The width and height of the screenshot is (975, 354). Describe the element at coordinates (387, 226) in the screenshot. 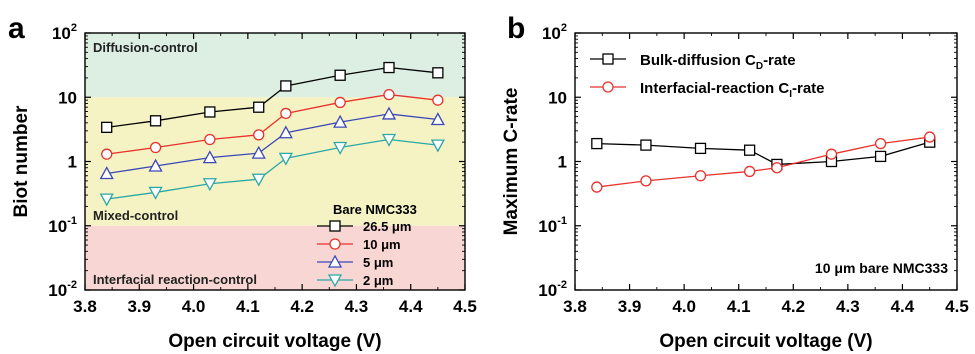

I see `legend-label: 26.5 μm` at that location.